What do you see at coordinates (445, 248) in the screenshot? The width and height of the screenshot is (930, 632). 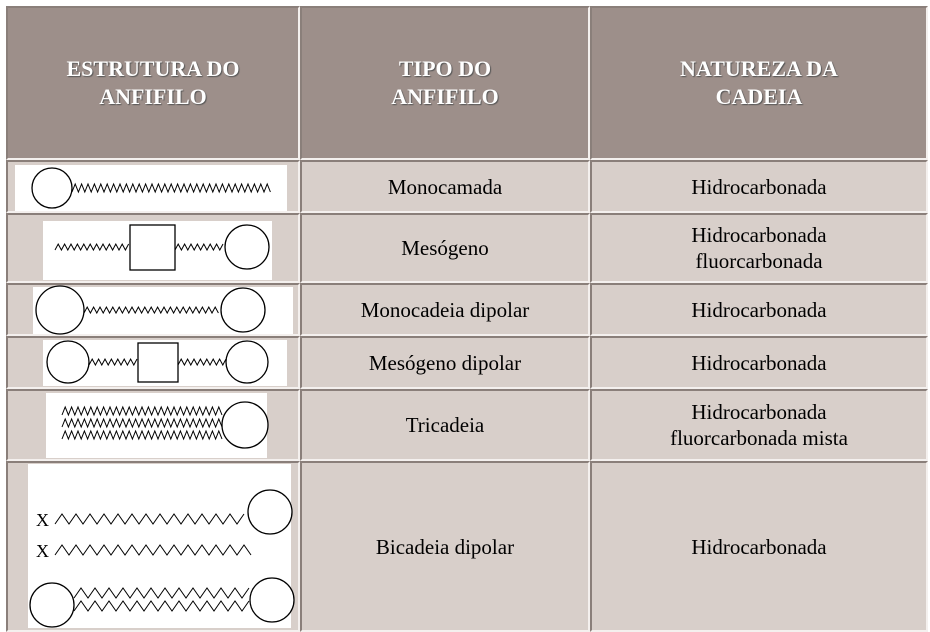 I see `type-cell: Mesógeno` at bounding box center [445, 248].